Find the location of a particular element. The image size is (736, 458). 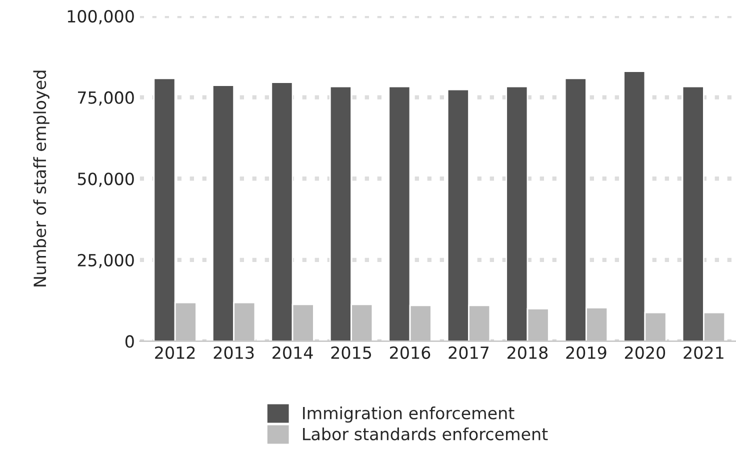

x-tick-label: 2015 is located at coordinates (351, 352).